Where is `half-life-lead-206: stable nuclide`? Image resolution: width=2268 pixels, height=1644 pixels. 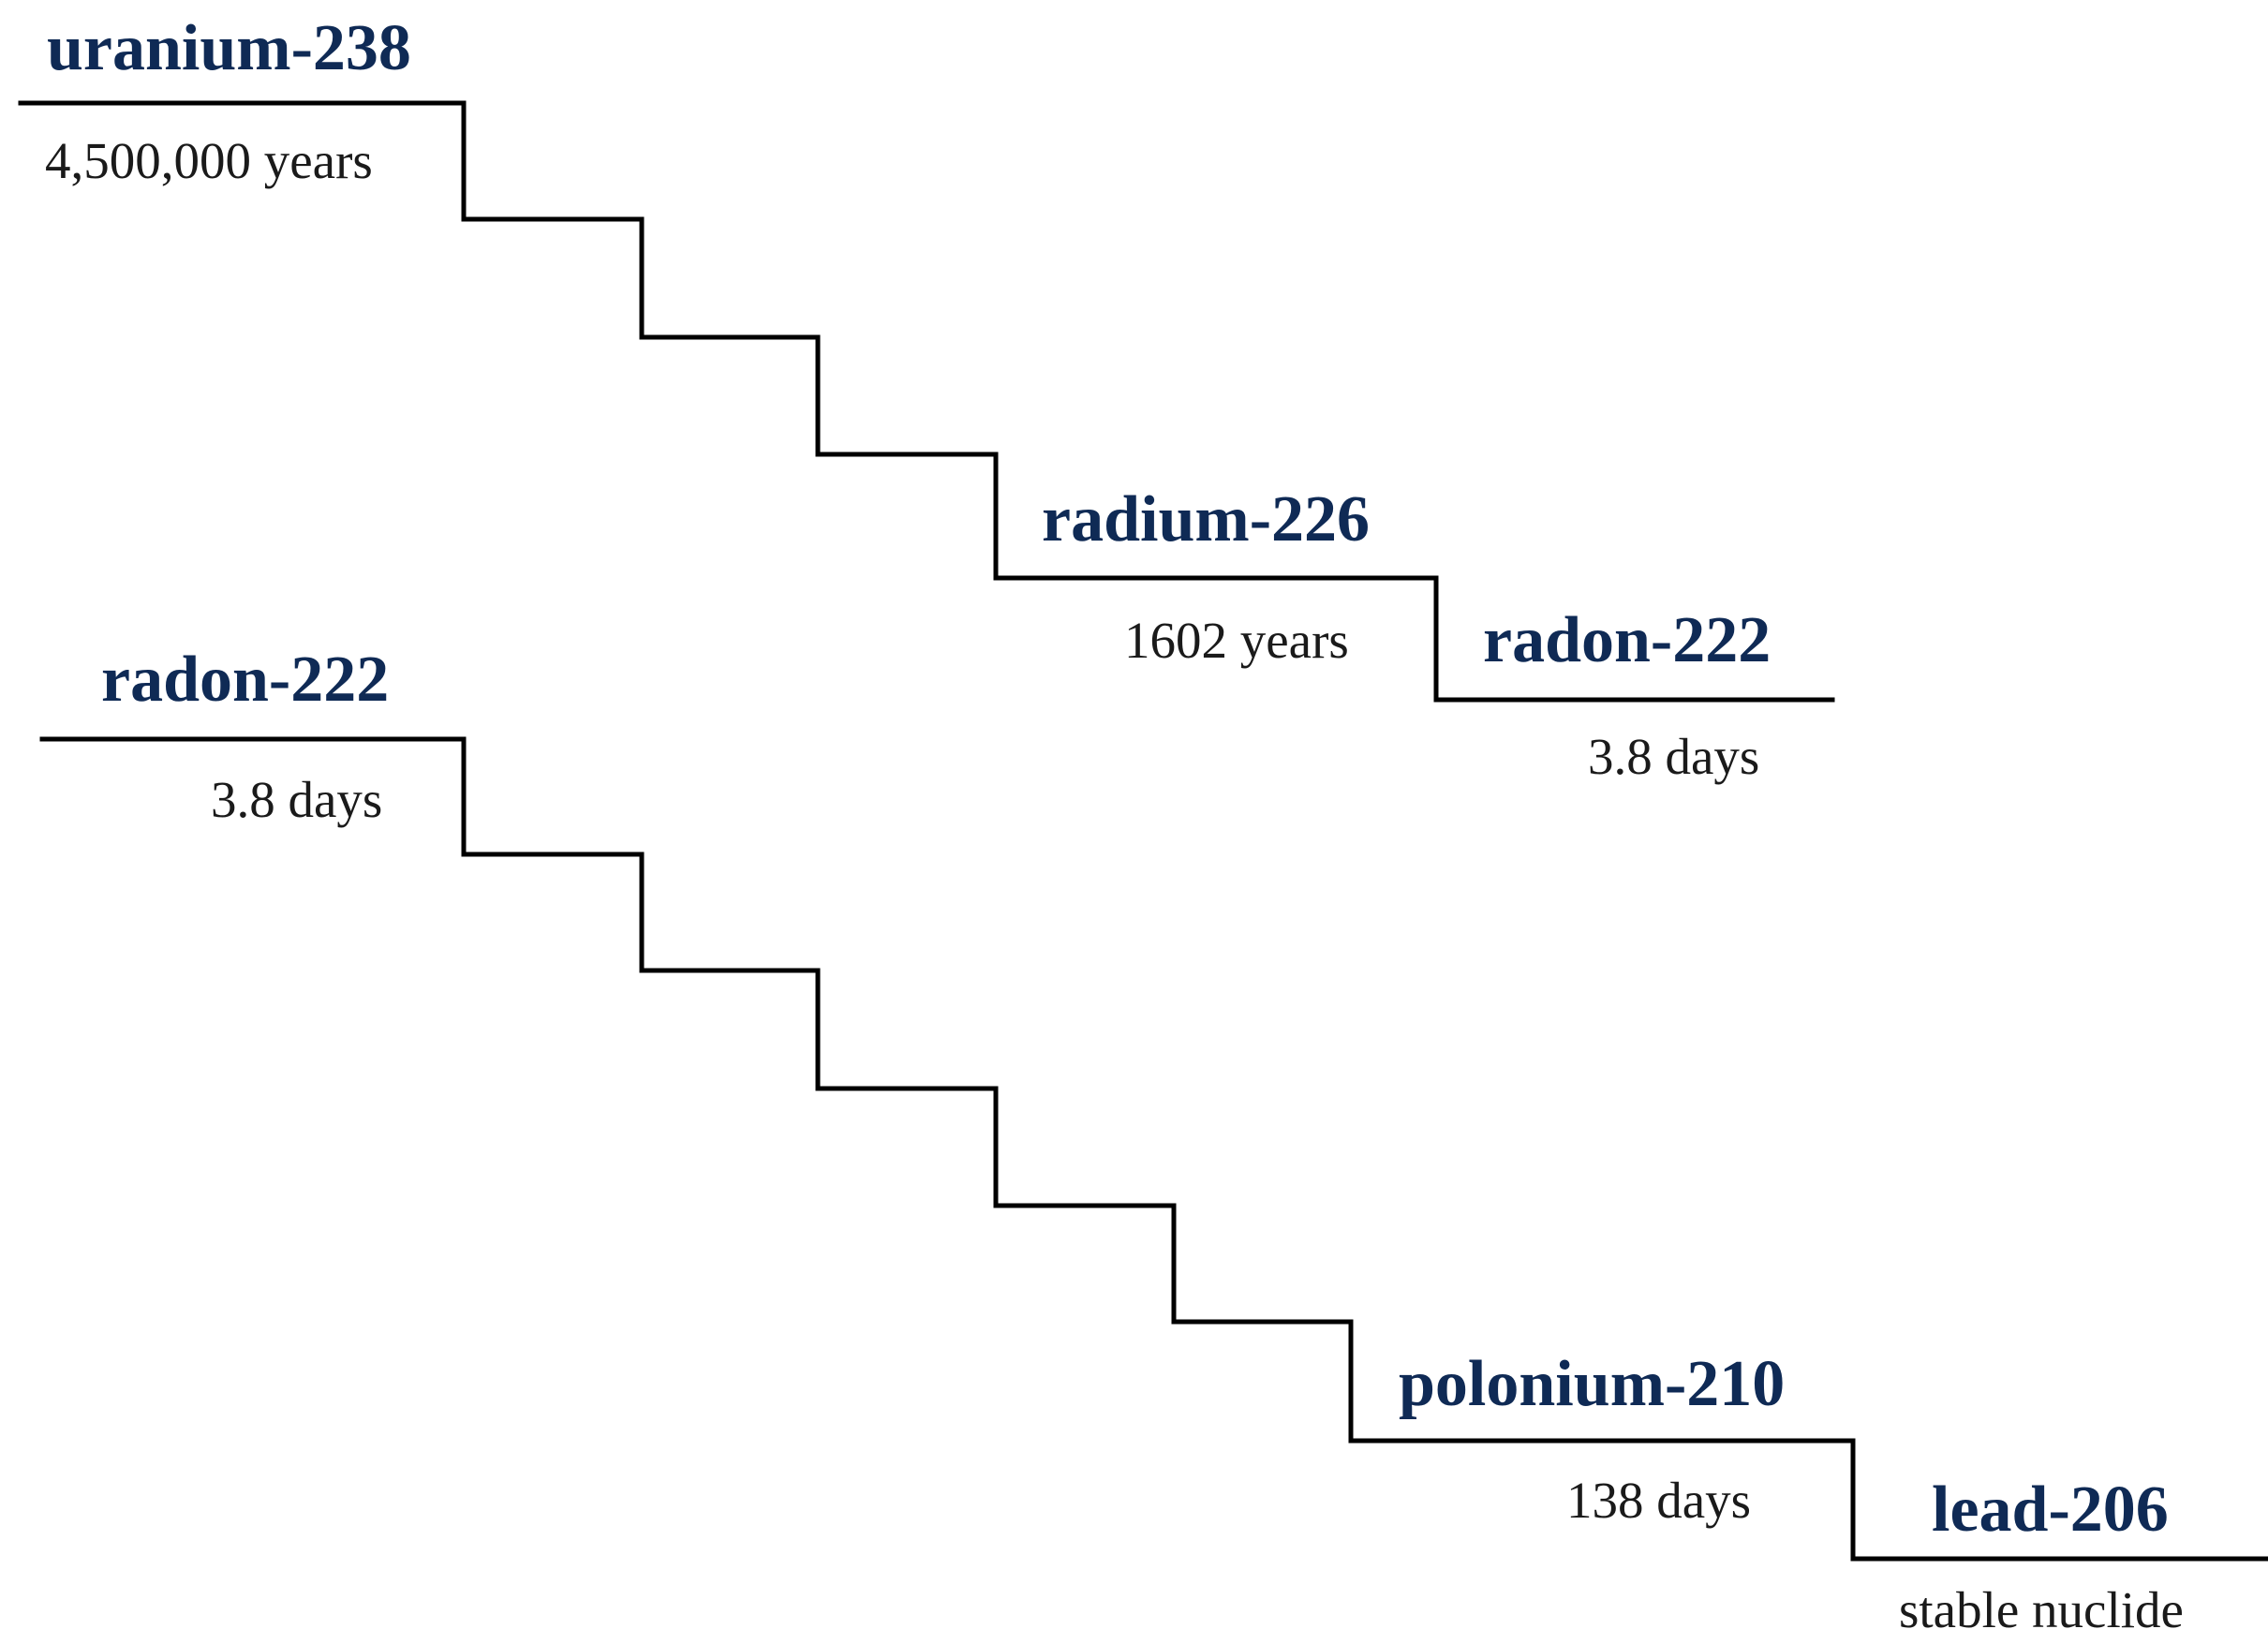
half-life-lead-206: stable nuclide is located at coordinates (2041, 1609).